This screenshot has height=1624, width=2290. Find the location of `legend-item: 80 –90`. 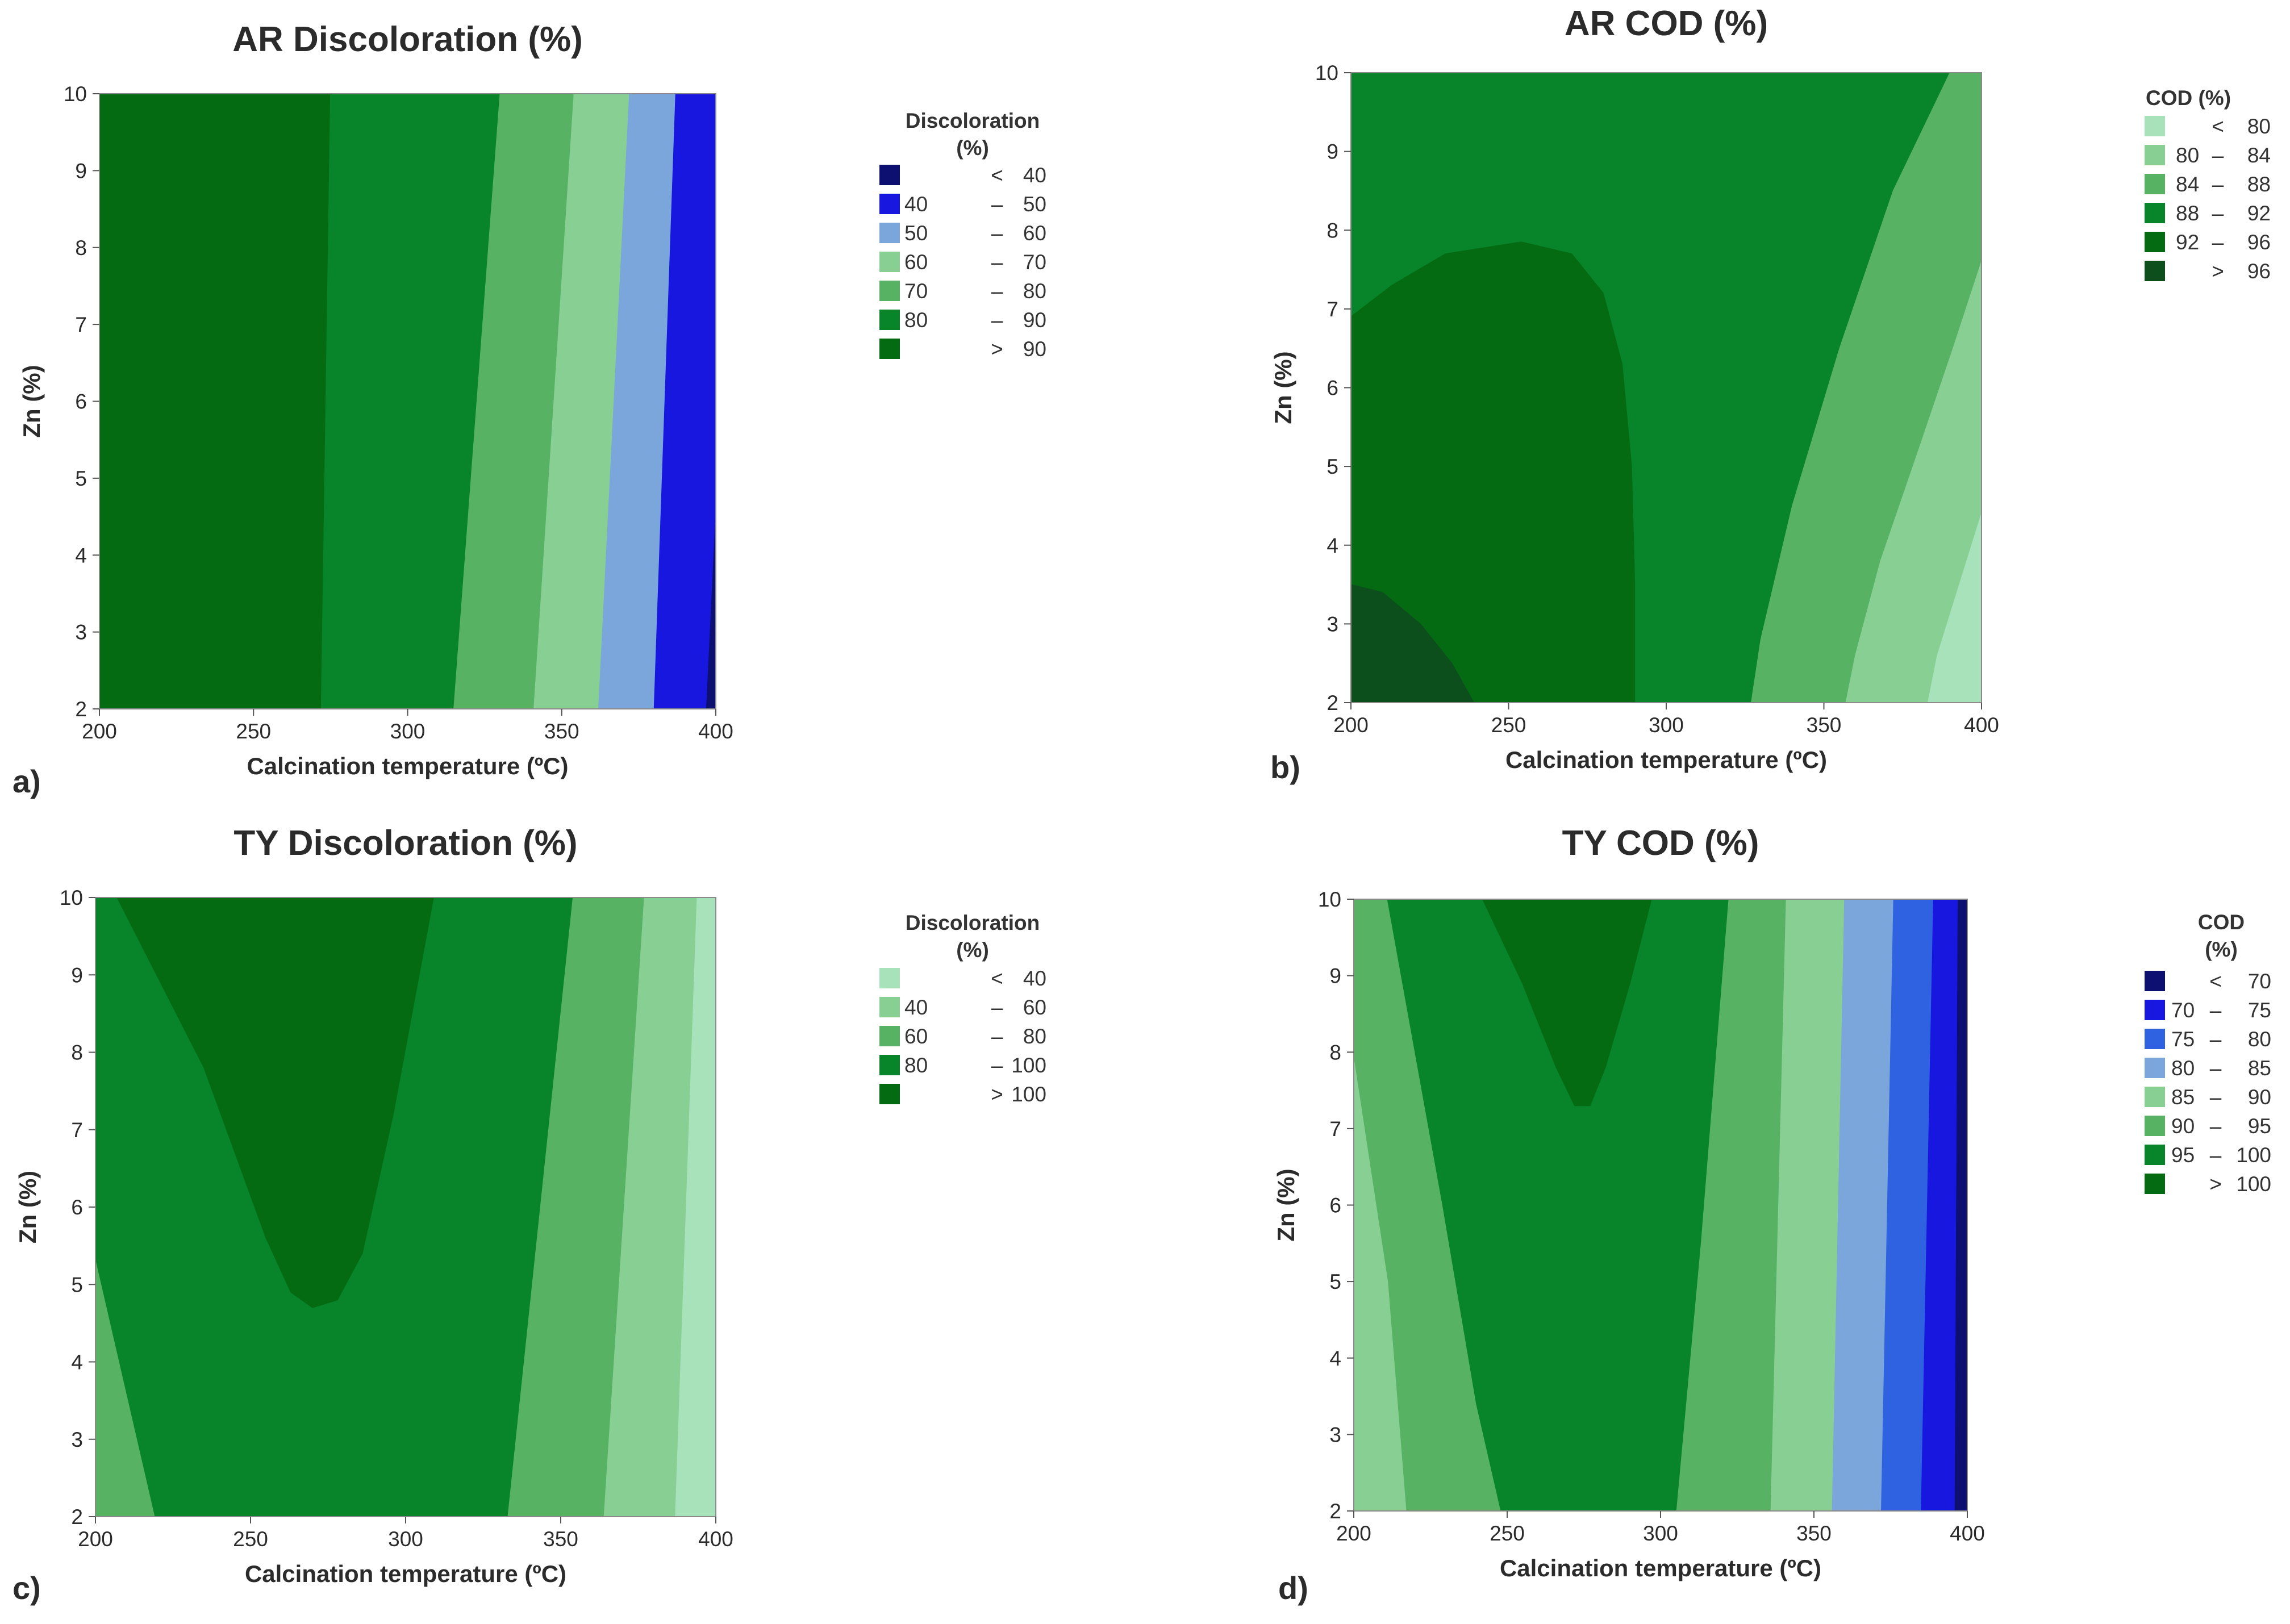

legend-item: 80 –90 is located at coordinates (962, 320).